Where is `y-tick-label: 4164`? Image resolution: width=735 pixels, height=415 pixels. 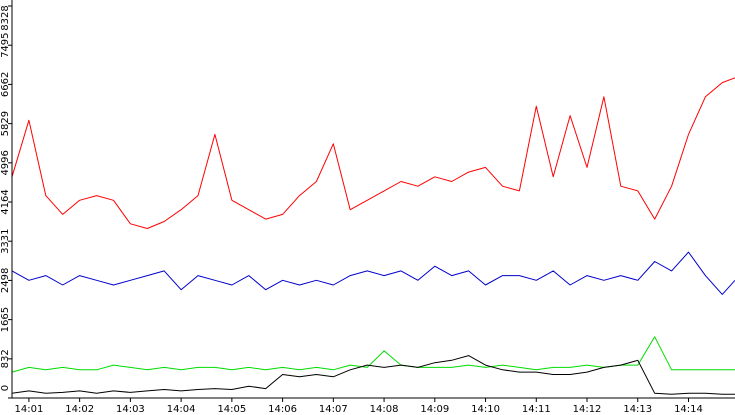 y-tick-label: 4164 is located at coordinates (5, 201).